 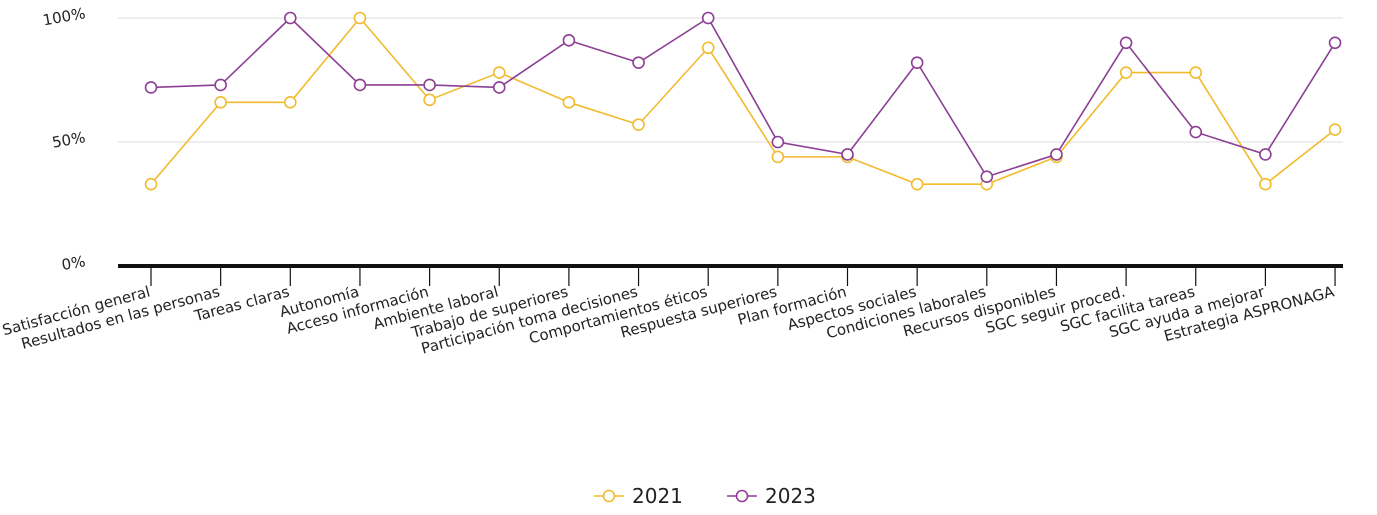 What do you see at coordinates (73, 263) in the screenshot?
I see `y-tick-label: 0%` at bounding box center [73, 263].